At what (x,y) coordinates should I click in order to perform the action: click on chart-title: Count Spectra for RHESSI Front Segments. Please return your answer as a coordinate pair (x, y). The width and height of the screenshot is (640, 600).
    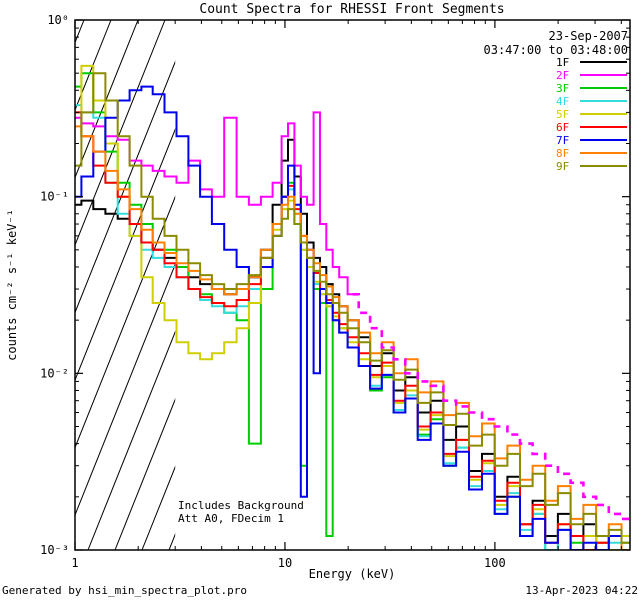
    Looking at the image, I should click on (351, 9).